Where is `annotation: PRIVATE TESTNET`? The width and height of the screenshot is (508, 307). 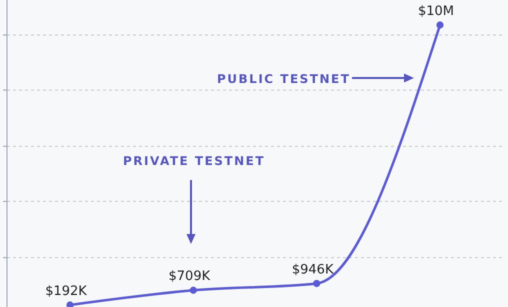
annotation: PRIVATE TESTNET is located at coordinates (194, 161).